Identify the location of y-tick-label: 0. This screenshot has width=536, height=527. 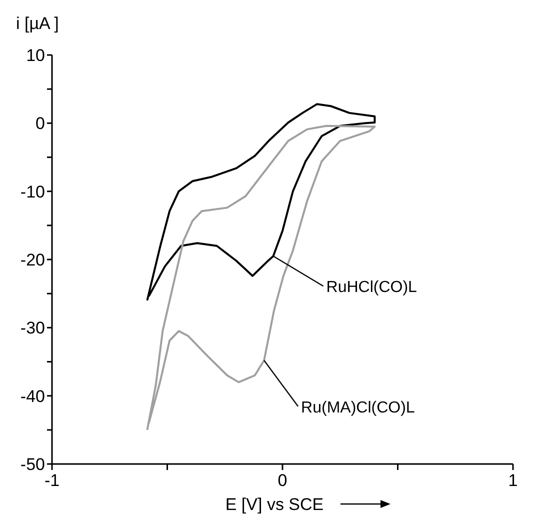
(40, 124).